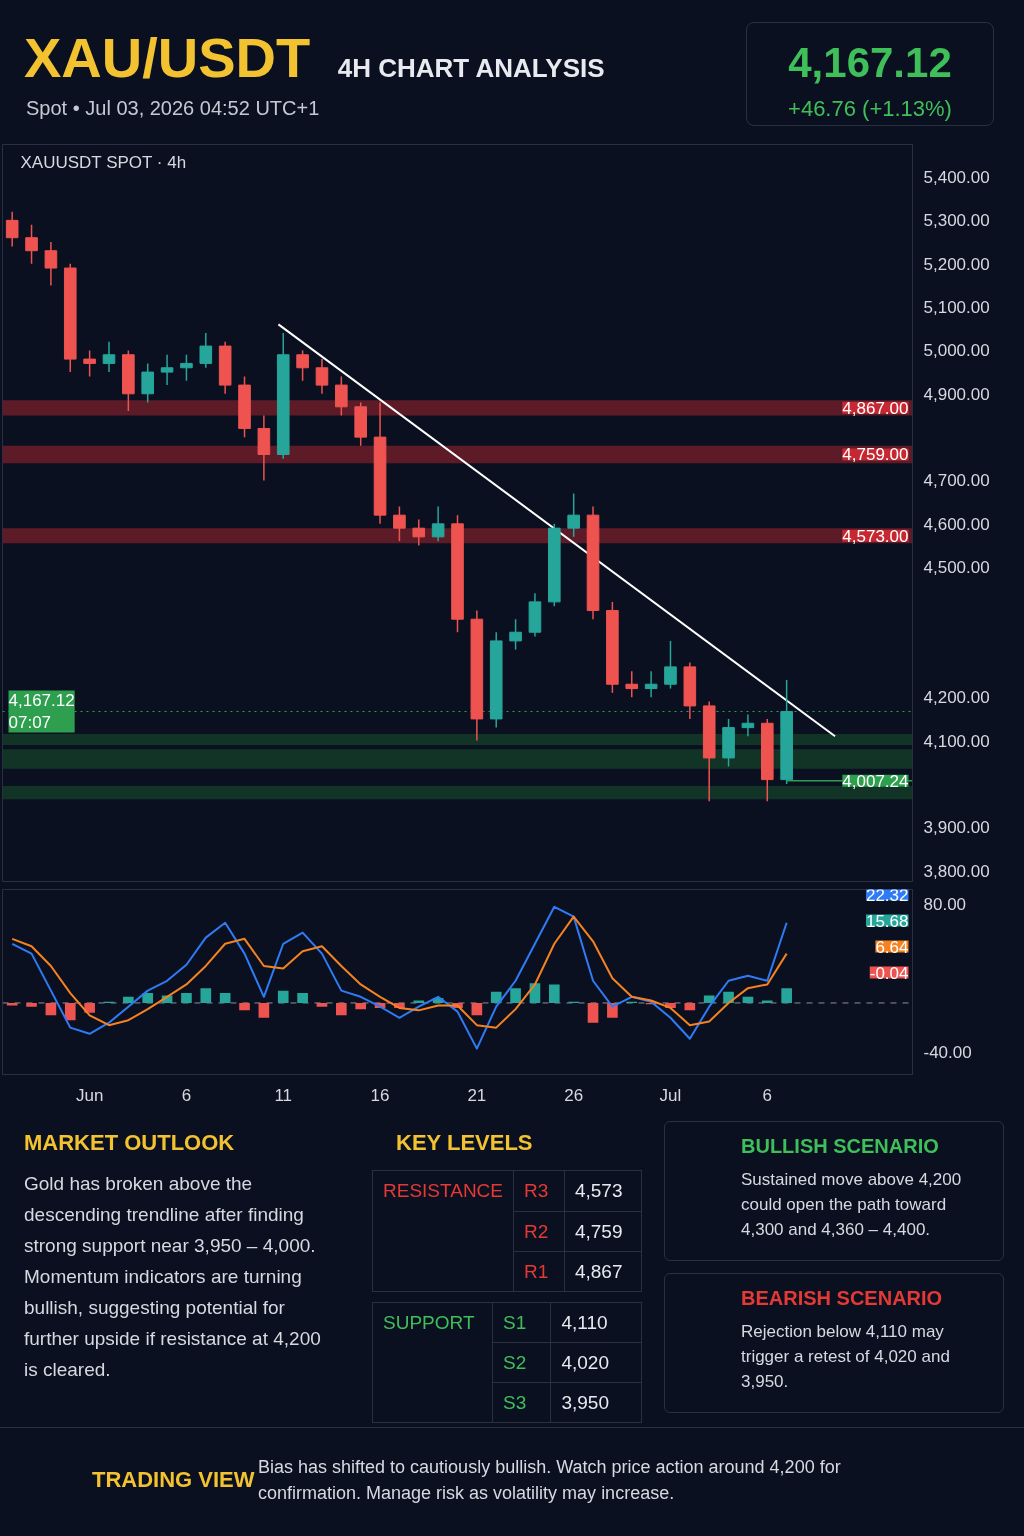  Describe the element at coordinates (550, 1480) in the screenshot. I see `text: Bias has shifted to cautiously bullish. Watch price action around 4,200 for confirmation. Manage risk as volatility may increase.` at that location.